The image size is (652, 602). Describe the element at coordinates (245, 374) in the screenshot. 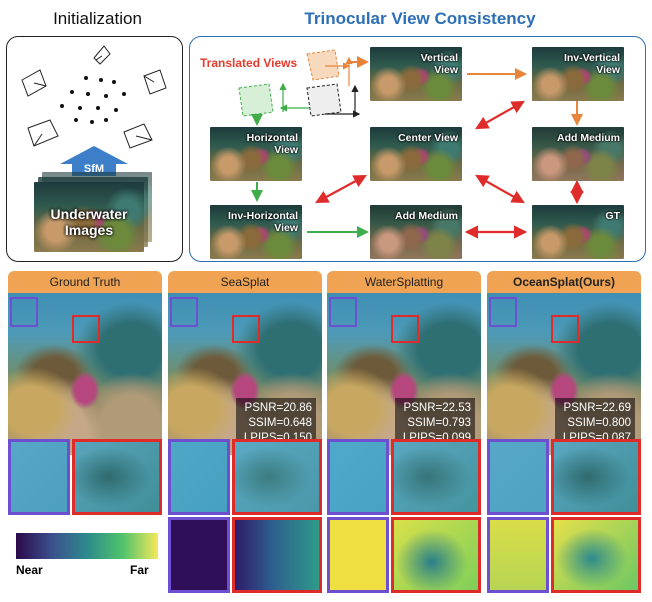

I see `seasplat-image: PSNR=20.86 SSIM=0.648 LPIPS=0.150` at that location.